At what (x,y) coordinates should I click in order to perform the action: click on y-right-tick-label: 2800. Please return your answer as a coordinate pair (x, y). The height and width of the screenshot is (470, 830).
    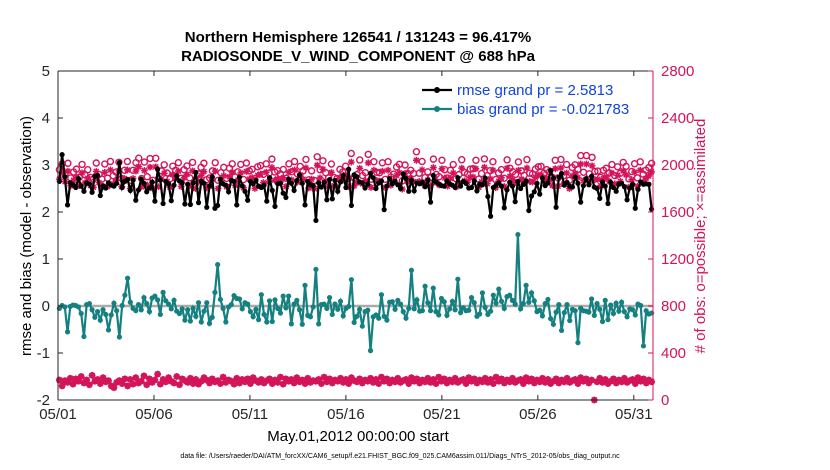
    Looking at the image, I should click on (677, 71).